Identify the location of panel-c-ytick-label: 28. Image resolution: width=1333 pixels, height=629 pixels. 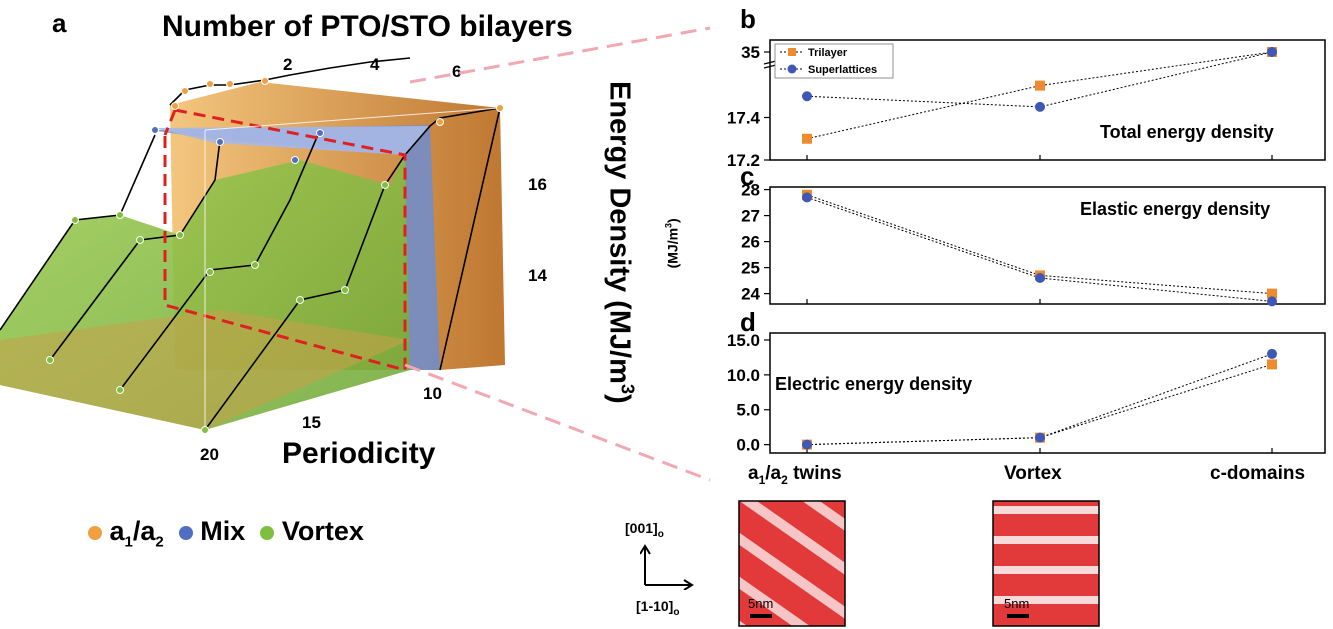
(750, 190).